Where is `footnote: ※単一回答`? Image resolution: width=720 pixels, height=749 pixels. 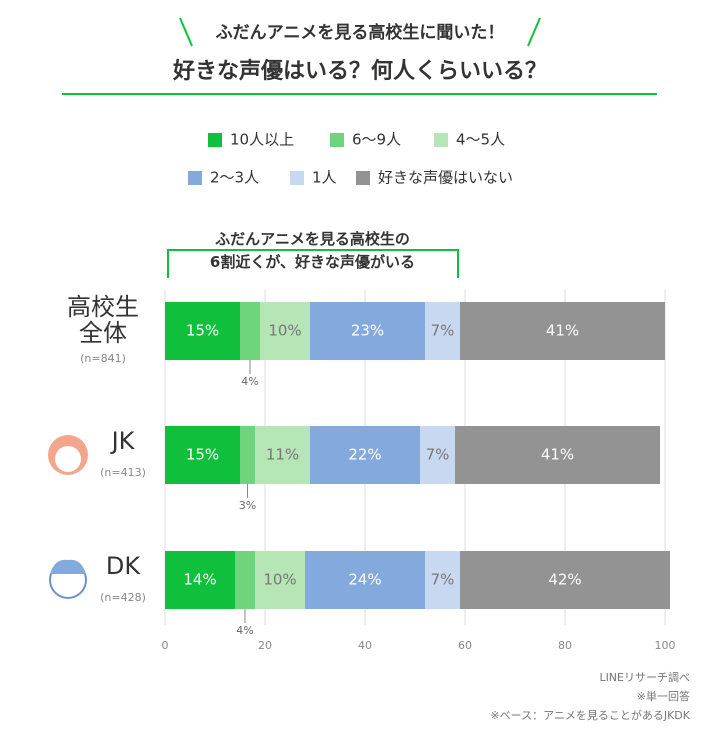 footnote: ※単一回答 is located at coordinates (663, 696).